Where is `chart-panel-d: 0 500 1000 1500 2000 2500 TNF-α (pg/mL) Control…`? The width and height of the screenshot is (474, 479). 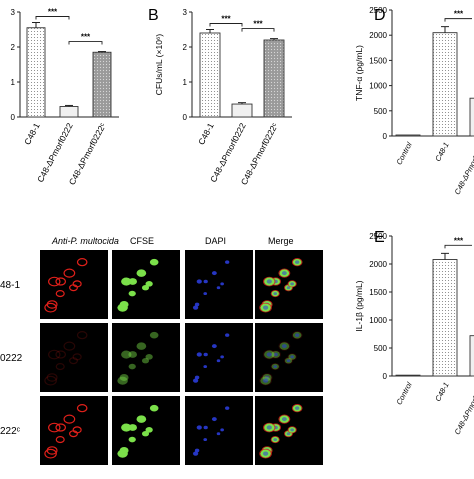 chart-panel-d: 0 500 1000 1500 2000 2500 TNF-α (pg/mL) Control… is located at coordinates (414, 101).